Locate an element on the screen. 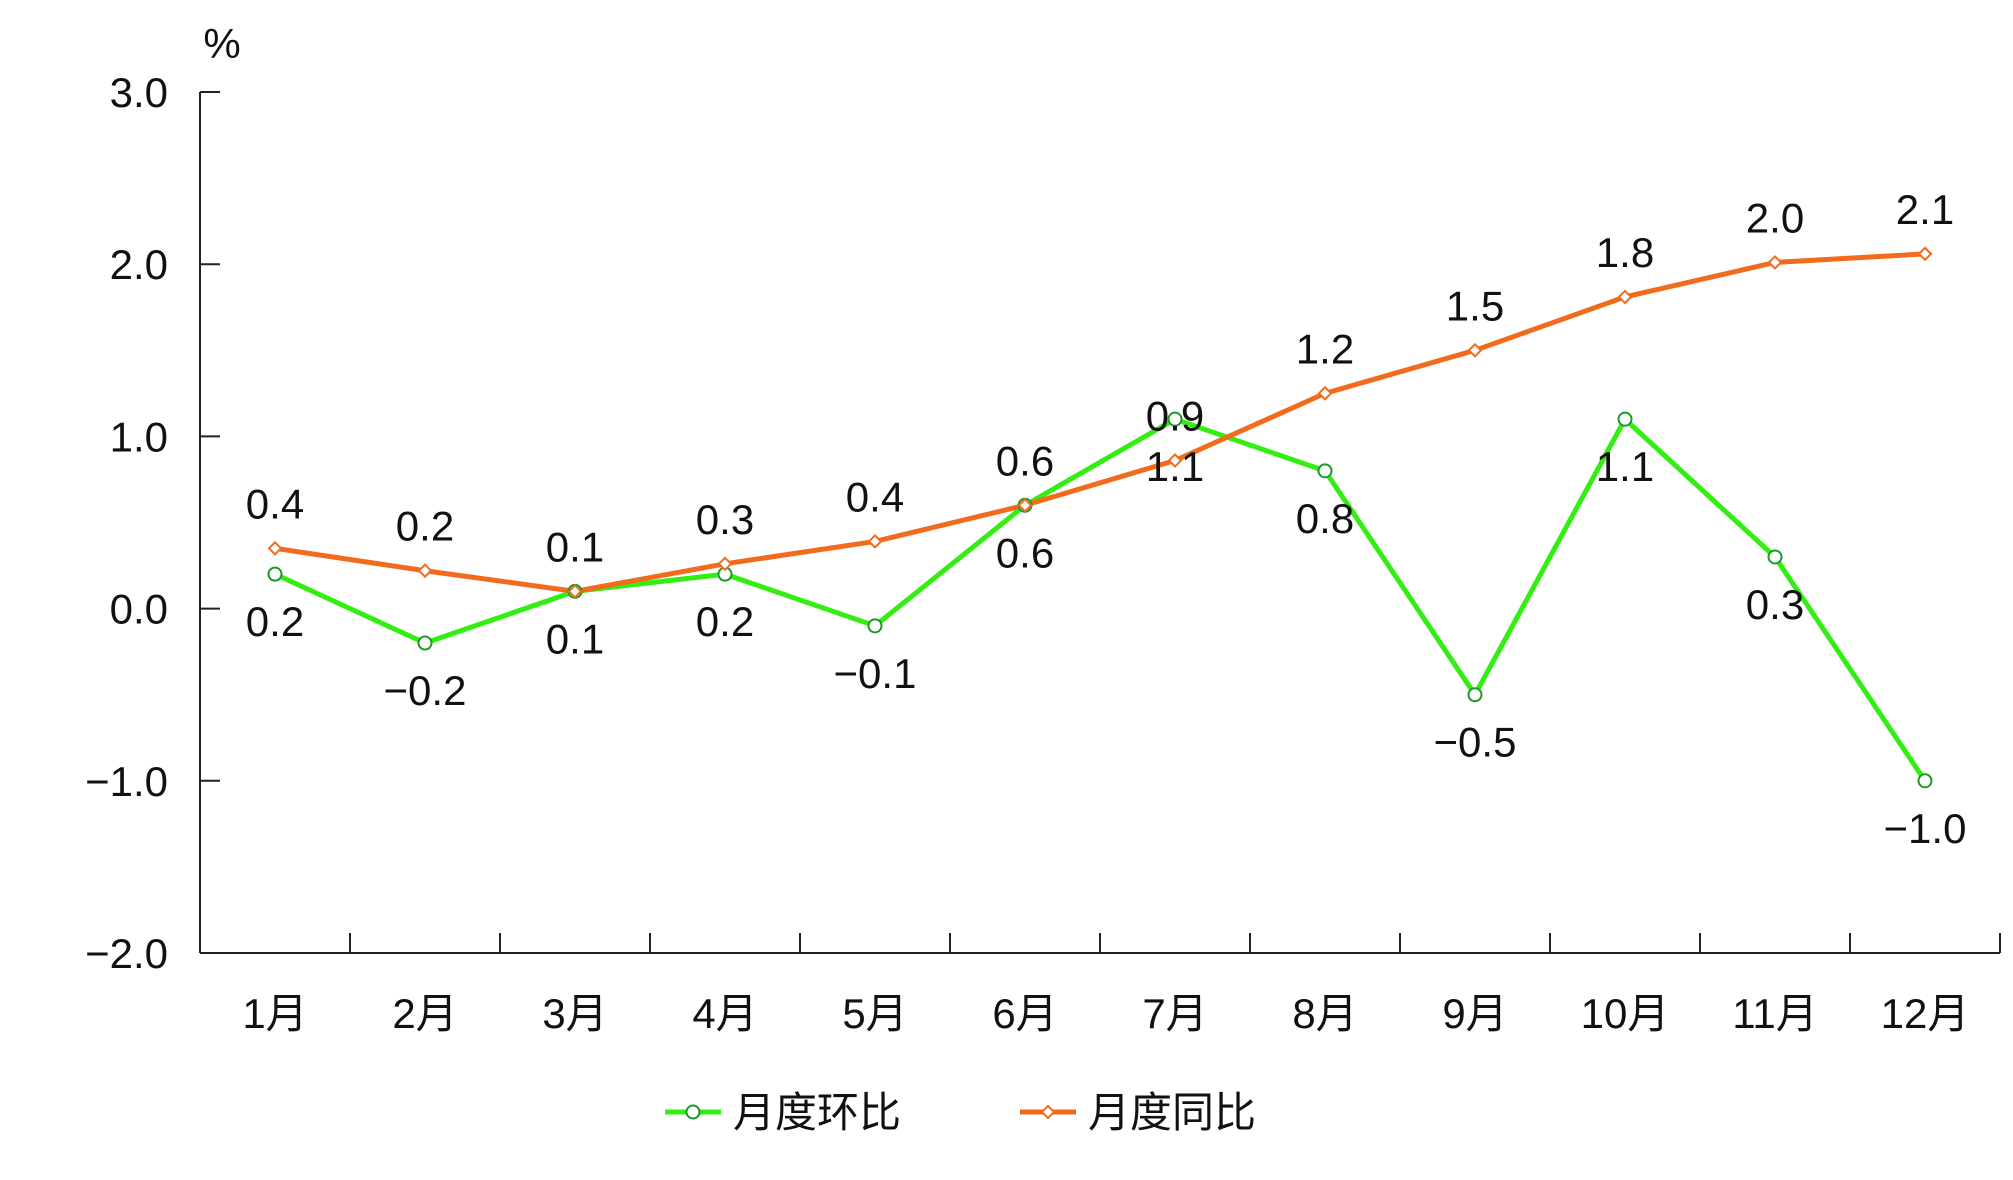 The height and width of the screenshot is (1180, 2013). y-tick-label: 1.0 is located at coordinates (139, 436).